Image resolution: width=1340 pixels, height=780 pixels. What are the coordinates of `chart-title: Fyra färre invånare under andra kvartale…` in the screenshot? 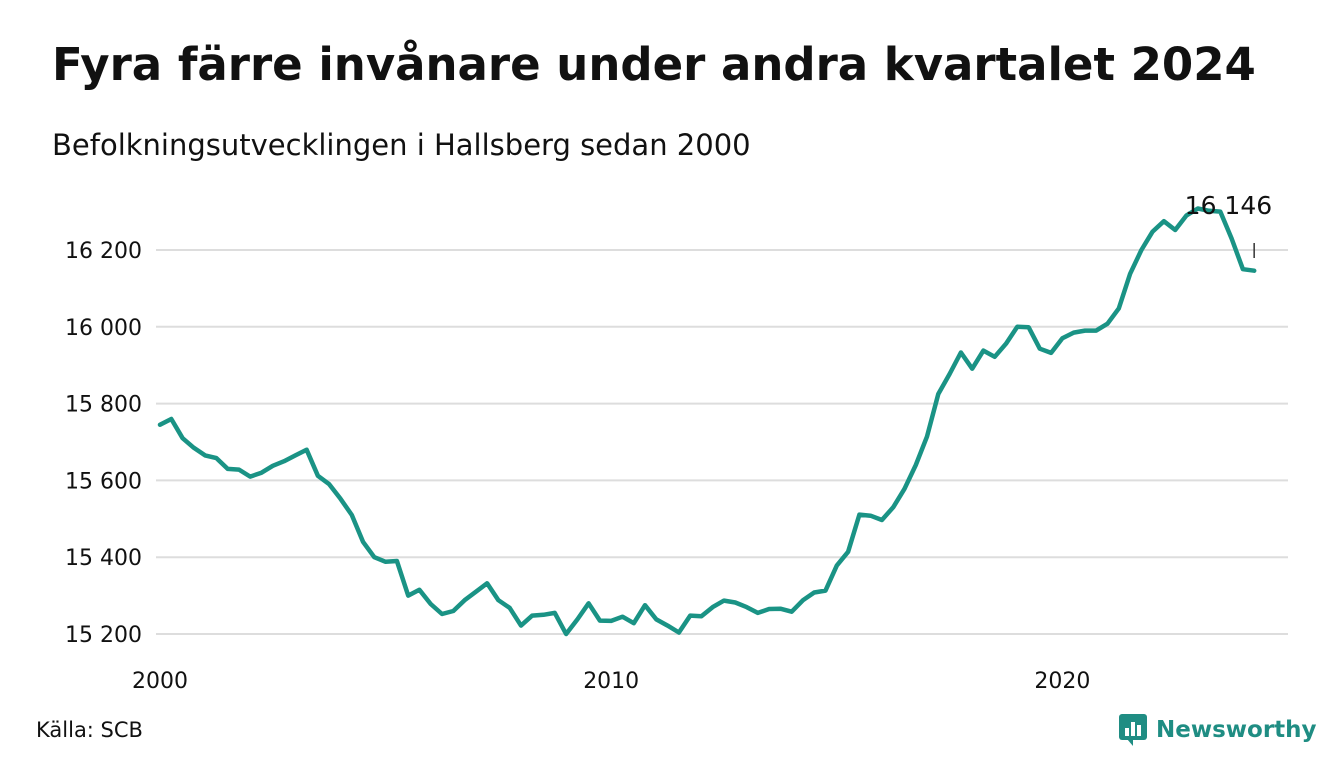 It's located at (654, 64).